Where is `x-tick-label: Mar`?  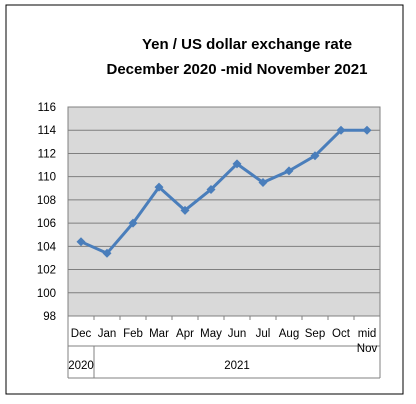
x-tick-label: Mar is located at coordinates (159, 334).